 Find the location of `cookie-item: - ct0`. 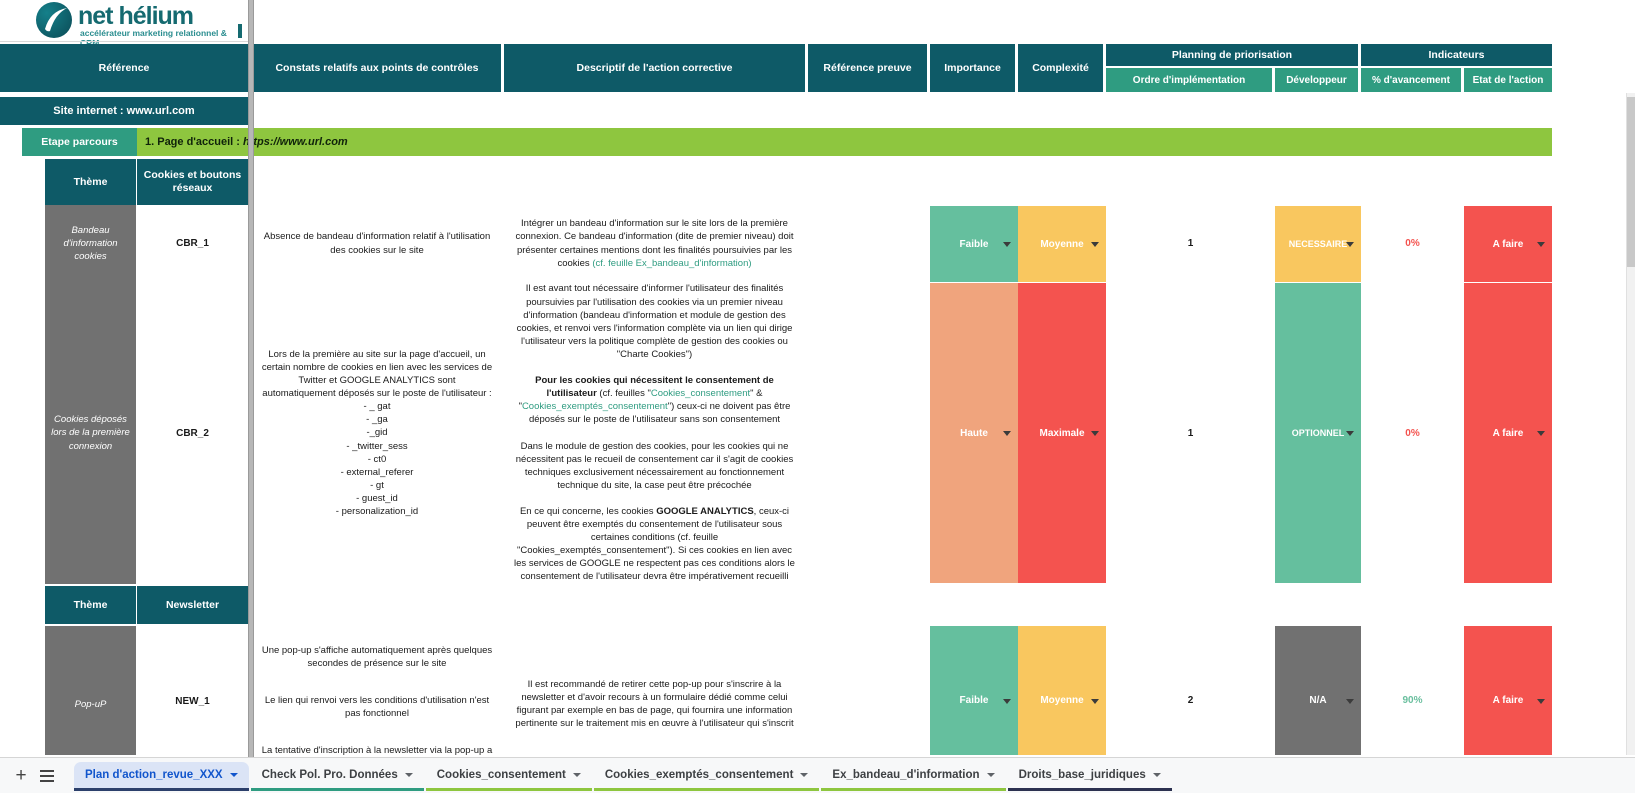

cookie-item: - ct0 is located at coordinates (377, 459).